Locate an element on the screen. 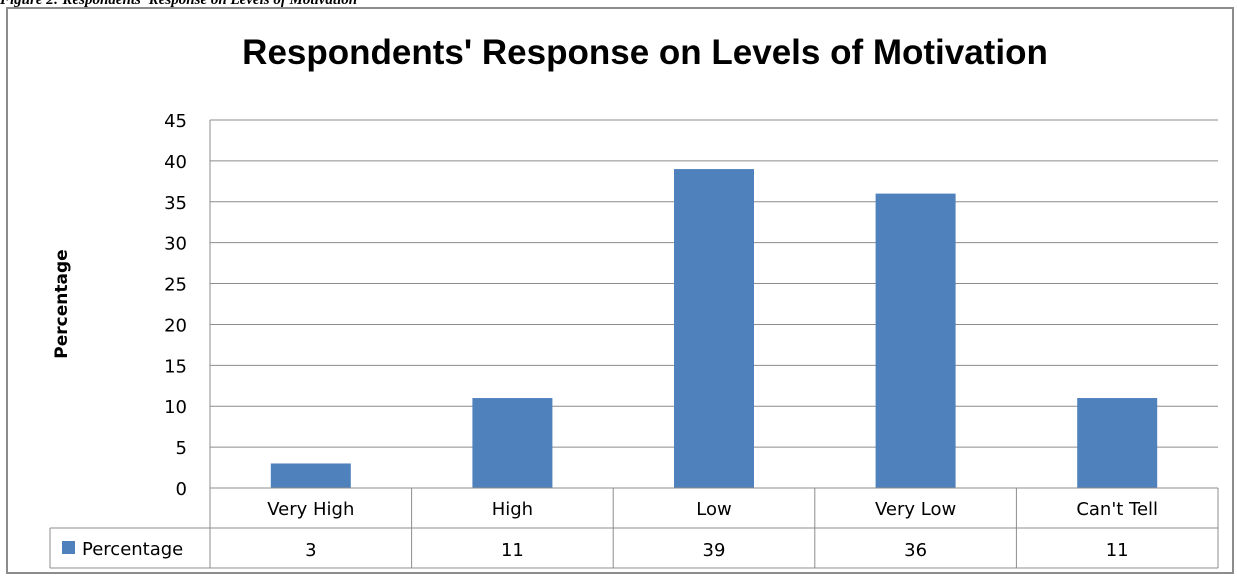 This screenshot has width=1237, height=576. y-tick-label: 5 is located at coordinates (181, 448).